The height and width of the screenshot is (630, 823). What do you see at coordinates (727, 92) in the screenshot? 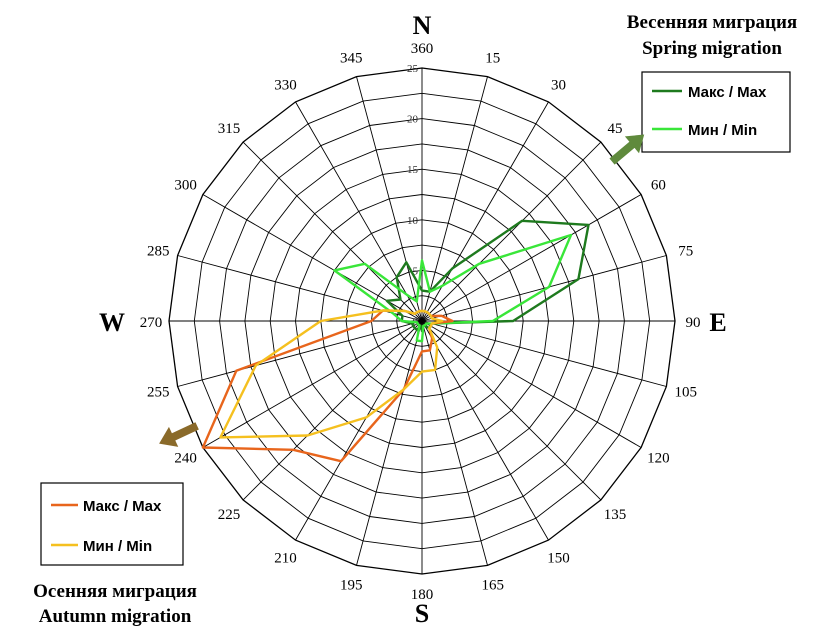
I see `spring-legend-max-label: Макс / Max` at bounding box center [727, 92].